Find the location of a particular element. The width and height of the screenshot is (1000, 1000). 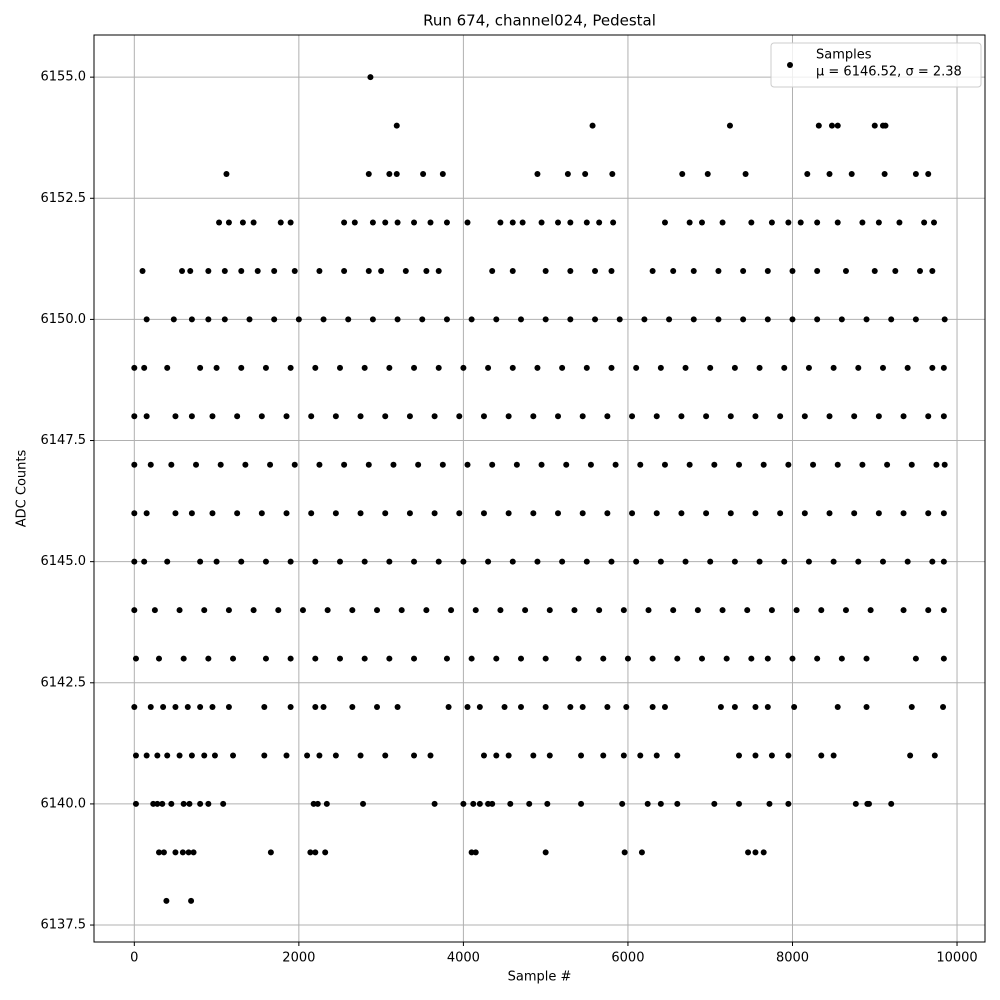

y-tick-label: 6155.0 is located at coordinates (64, 77).